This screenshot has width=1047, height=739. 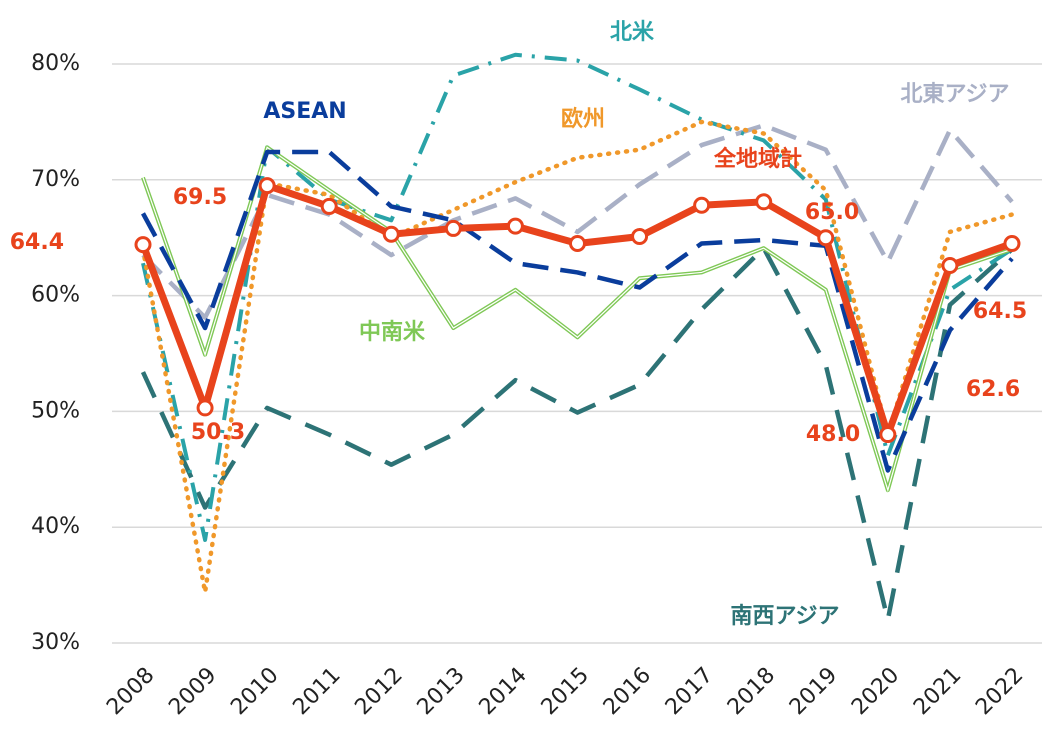 What do you see at coordinates (55, 410) in the screenshot?
I see `y-tick-label: 50%` at bounding box center [55, 410].